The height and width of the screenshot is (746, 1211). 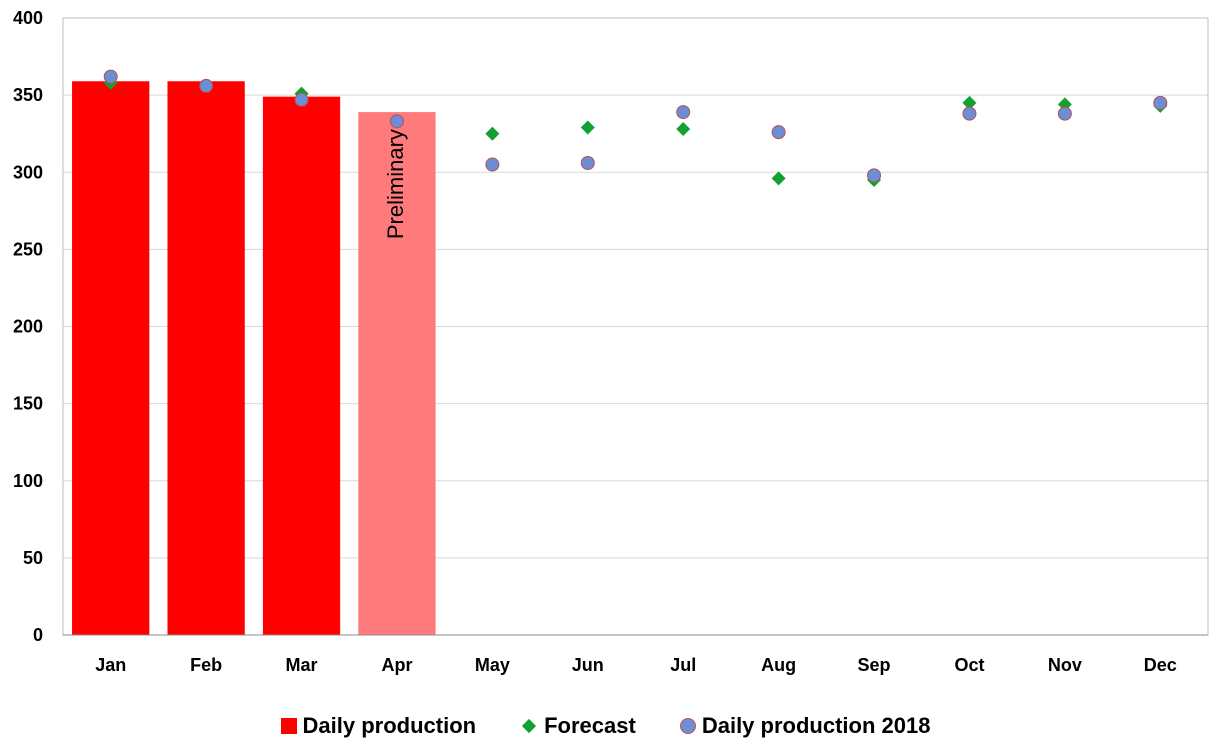 What do you see at coordinates (28, 95) in the screenshot?
I see `y-tick-label: 350` at bounding box center [28, 95].